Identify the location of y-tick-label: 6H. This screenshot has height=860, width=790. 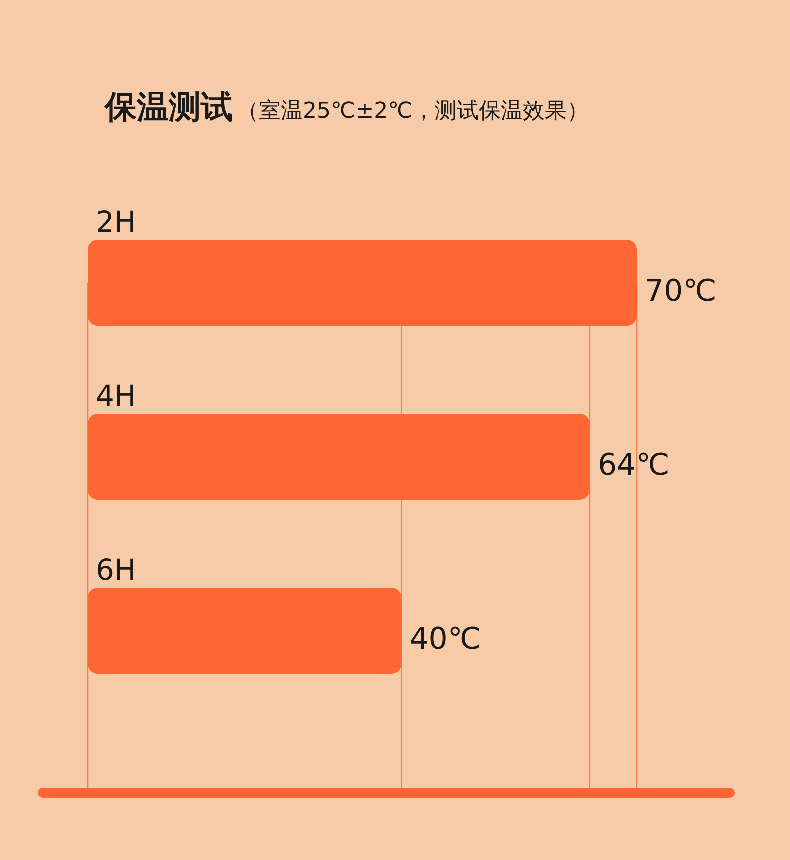
(116, 570).